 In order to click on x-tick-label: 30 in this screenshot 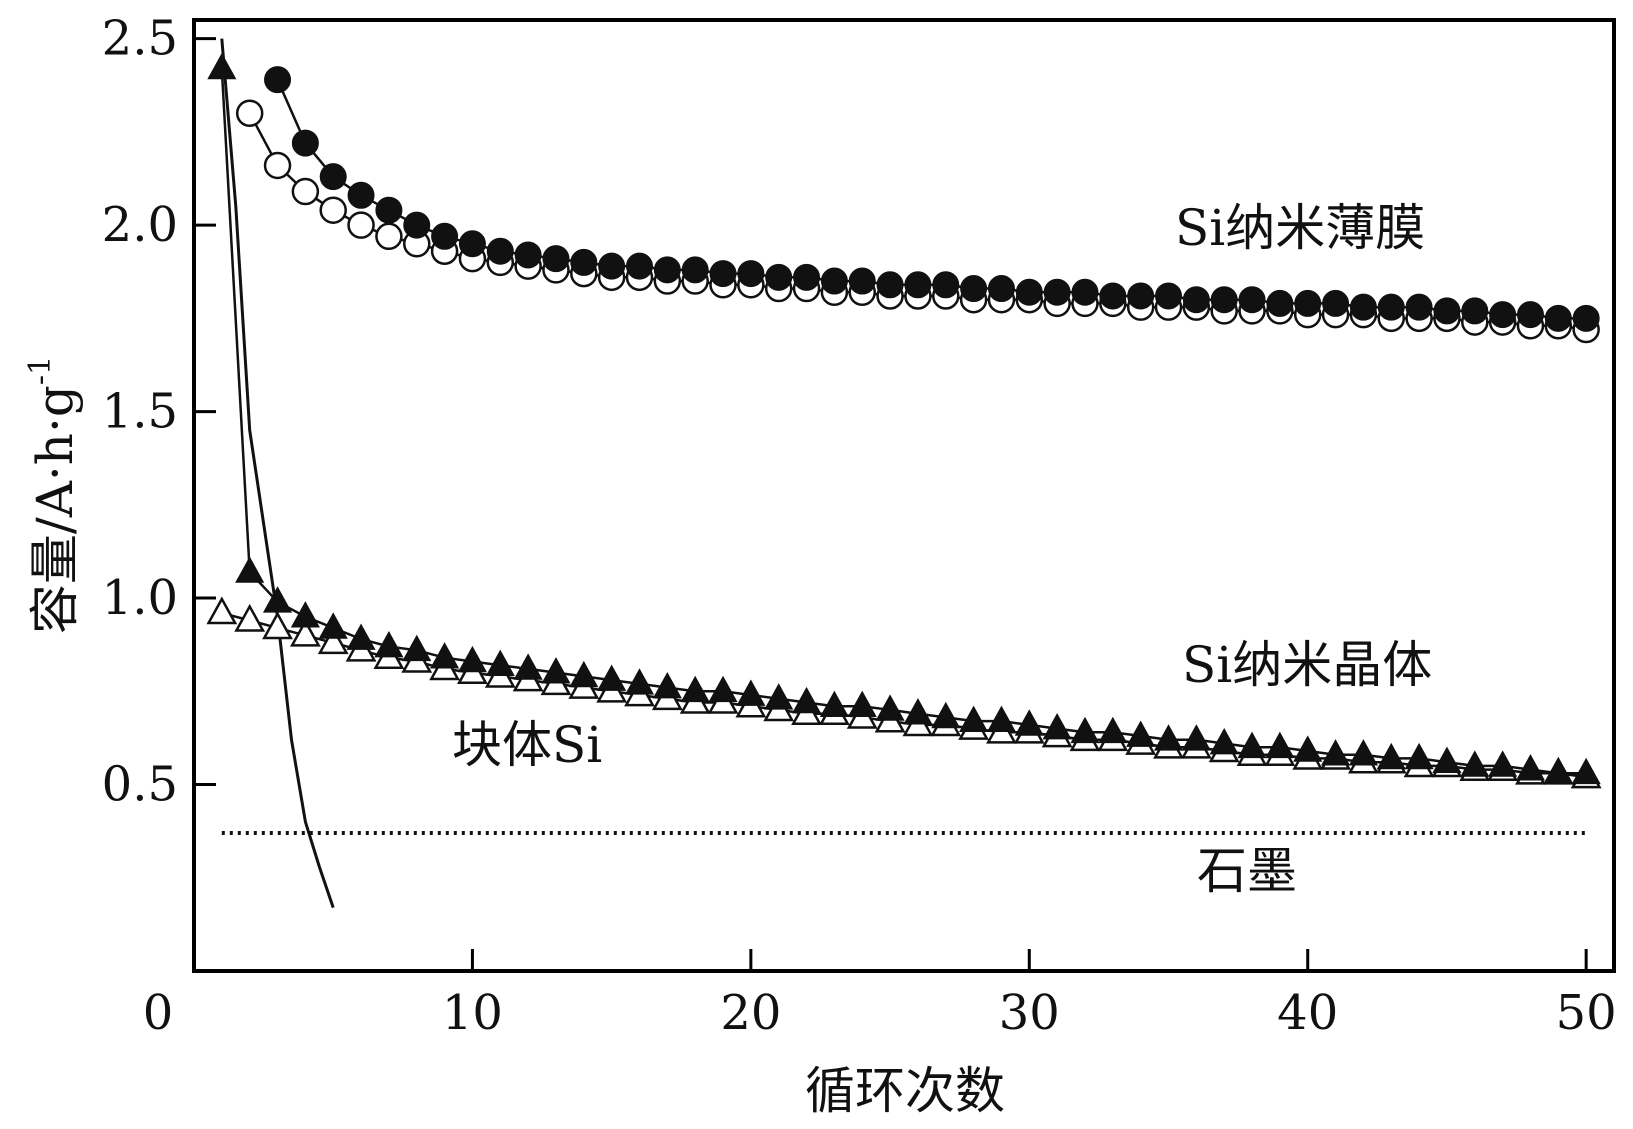, I will do `click(1029, 1013)`.